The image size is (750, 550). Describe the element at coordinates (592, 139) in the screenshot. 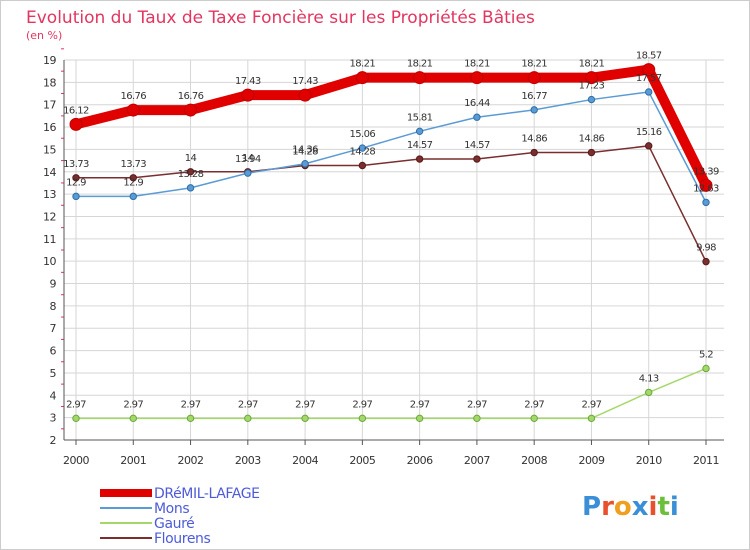

I see `data-label: 14.86` at that location.